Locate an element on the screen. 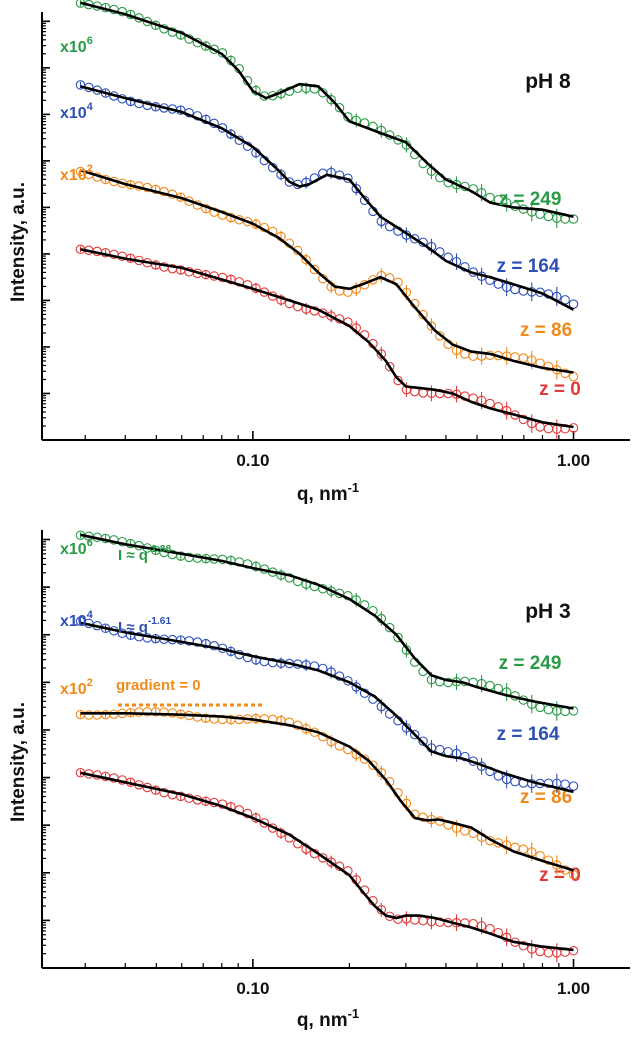  annotation-a249: I ≈ q-1.88 is located at coordinates (144, 554).